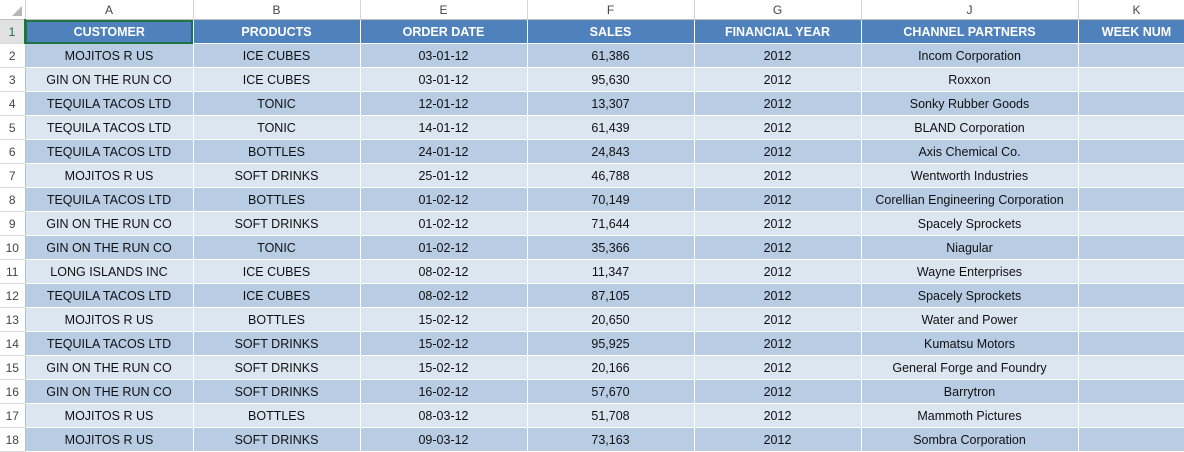 The width and height of the screenshot is (1184, 452). I want to click on row-header-4: 4, so click(13, 103).